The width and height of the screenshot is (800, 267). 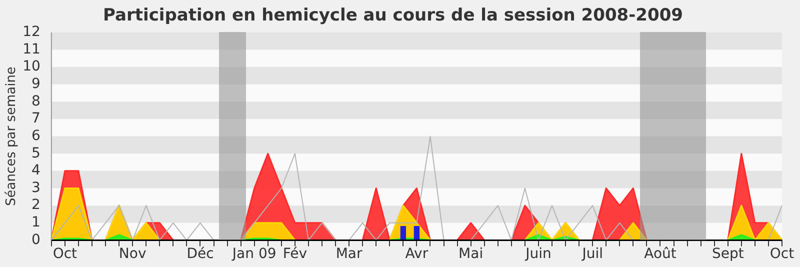 What do you see at coordinates (31, 49) in the screenshot?
I see `y-tick-label: 11` at bounding box center [31, 49].